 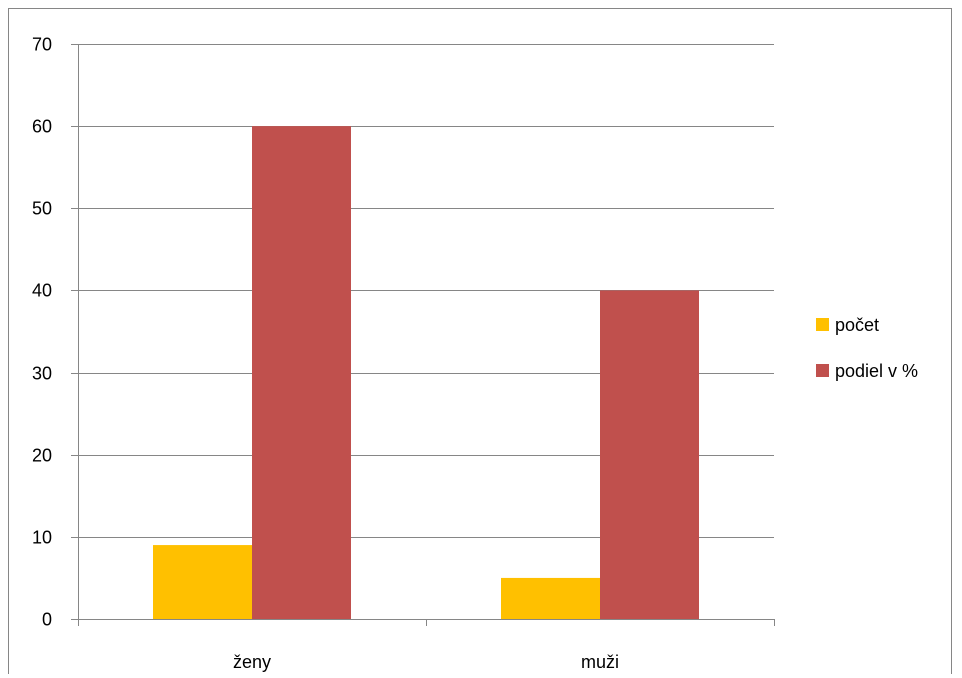 What do you see at coordinates (42, 45) in the screenshot?
I see `y-tick-label: 70` at bounding box center [42, 45].